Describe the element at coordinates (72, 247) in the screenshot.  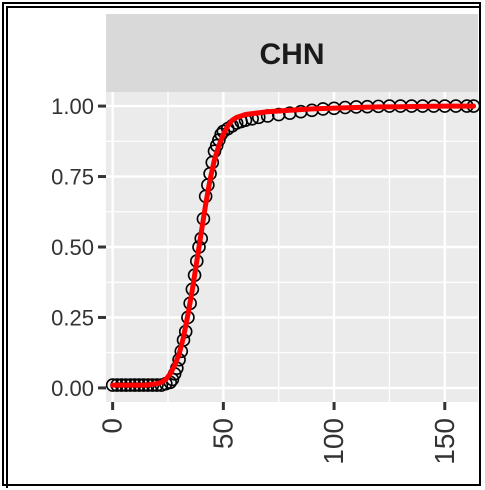
I see `y-tick-label: 0.50` at that location.